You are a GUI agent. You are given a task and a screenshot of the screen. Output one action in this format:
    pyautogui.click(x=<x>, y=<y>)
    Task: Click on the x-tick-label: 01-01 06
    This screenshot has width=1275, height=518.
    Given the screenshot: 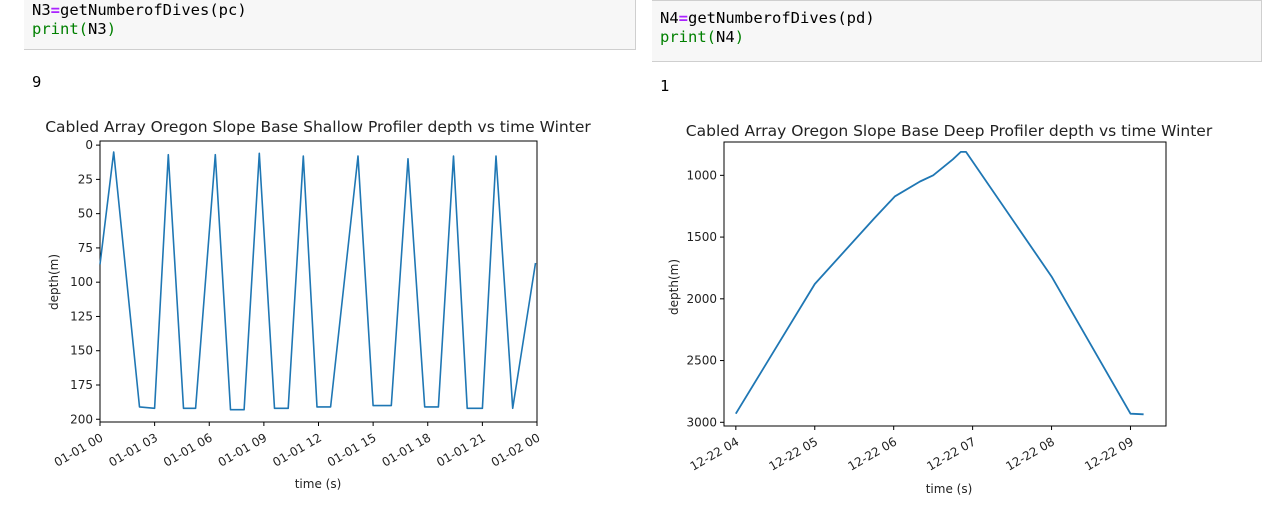 What is the action you would take?
    pyautogui.click(x=188, y=449)
    